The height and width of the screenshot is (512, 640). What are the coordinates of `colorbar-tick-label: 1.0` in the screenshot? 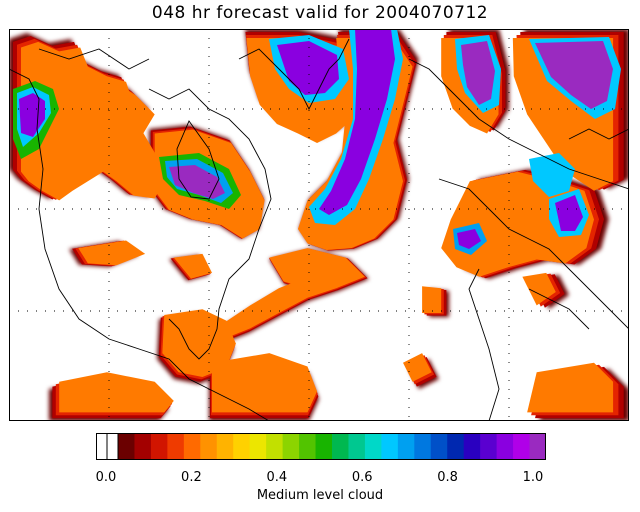 It's located at (533, 477).